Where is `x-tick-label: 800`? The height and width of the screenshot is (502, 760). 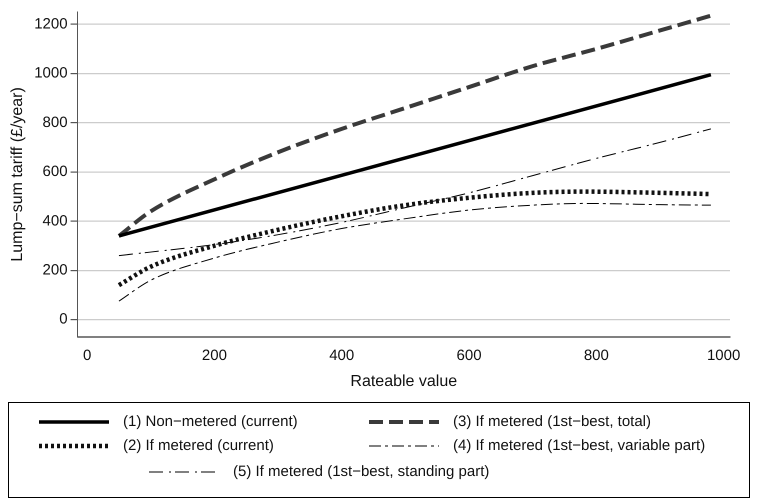
x-tick-label: 800 is located at coordinates (596, 355).